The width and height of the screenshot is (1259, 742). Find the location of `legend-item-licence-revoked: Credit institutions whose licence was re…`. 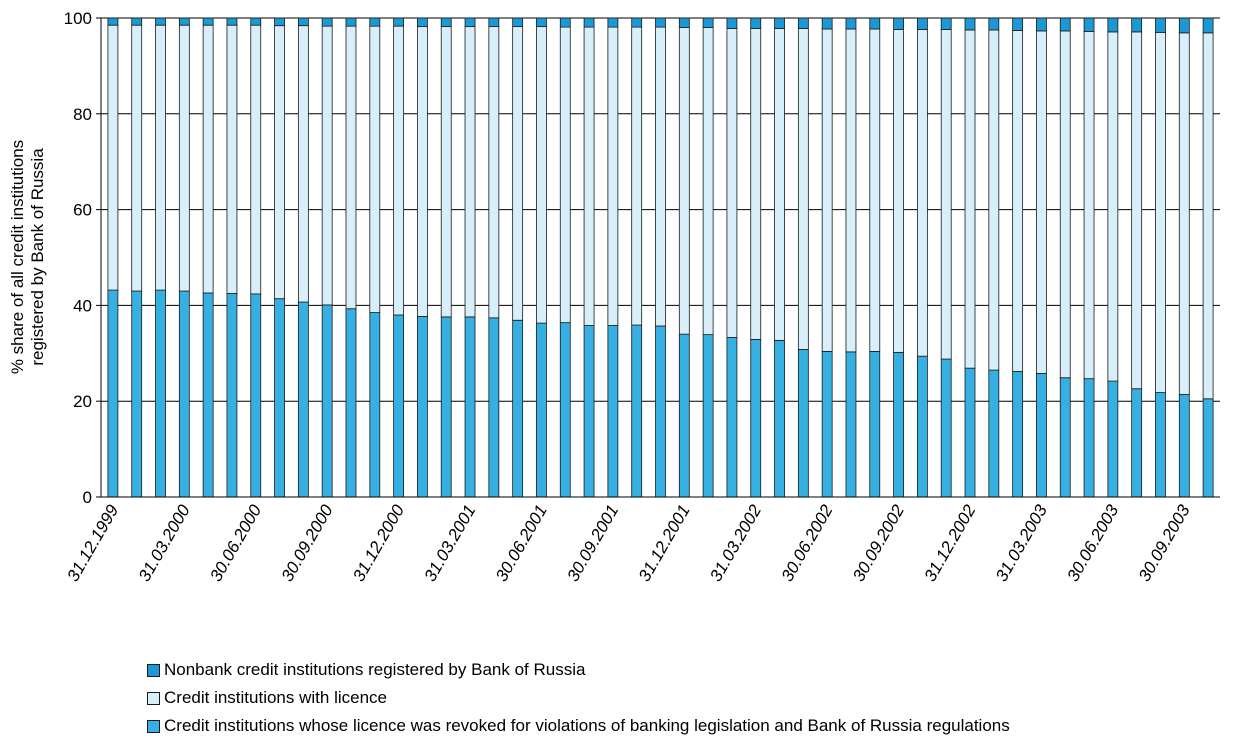

legend-item-licence-revoked: Credit institutions whose licence was re… is located at coordinates (578, 726).